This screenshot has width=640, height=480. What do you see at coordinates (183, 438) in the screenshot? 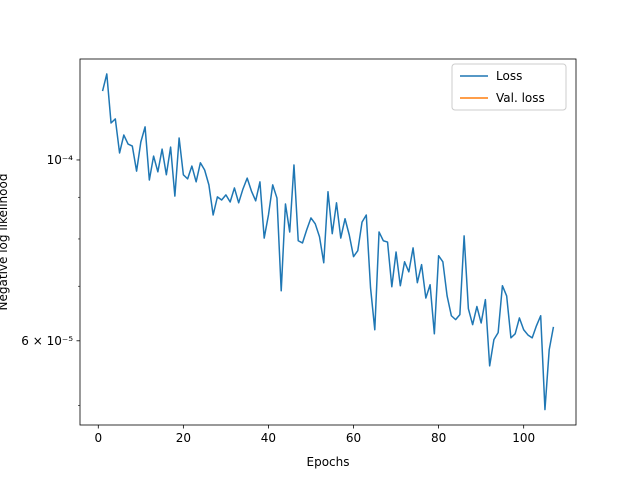
I see `x-tick-label: 20` at bounding box center [183, 438].